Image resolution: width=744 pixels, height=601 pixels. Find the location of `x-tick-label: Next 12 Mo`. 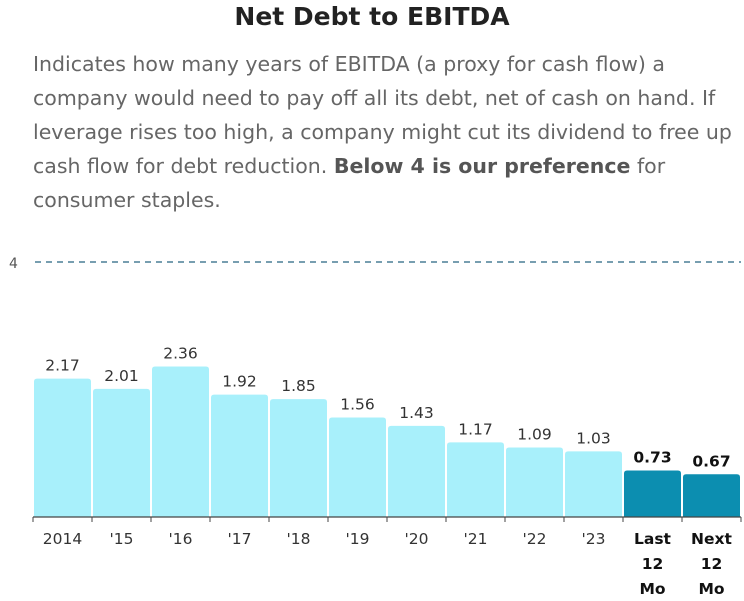

x-tick-label: Next 12 Mo is located at coordinates (711, 564).